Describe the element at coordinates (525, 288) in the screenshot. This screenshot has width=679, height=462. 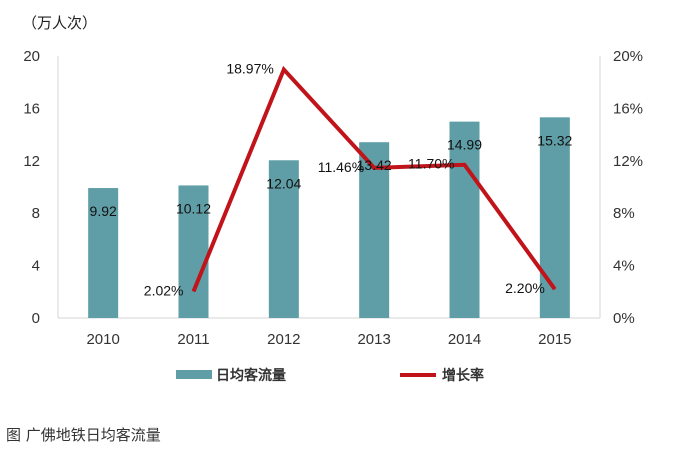
I see `line-data-label: 2.20%` at that location.